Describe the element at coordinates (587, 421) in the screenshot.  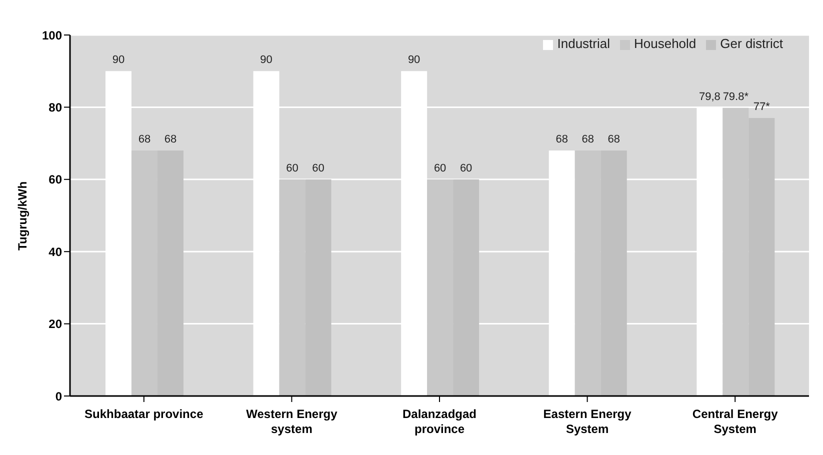
I see `x-tick-label: Eastern Energy System` at that location.